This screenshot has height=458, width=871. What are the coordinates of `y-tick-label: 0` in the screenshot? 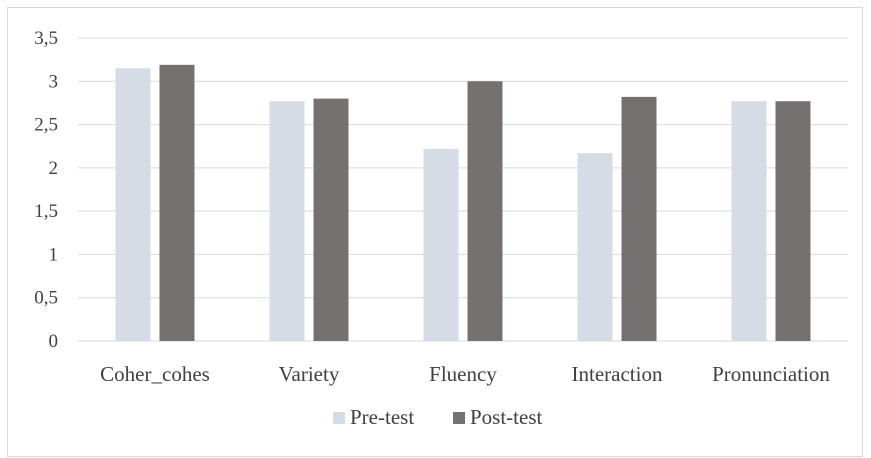 It's located at (54, 341).